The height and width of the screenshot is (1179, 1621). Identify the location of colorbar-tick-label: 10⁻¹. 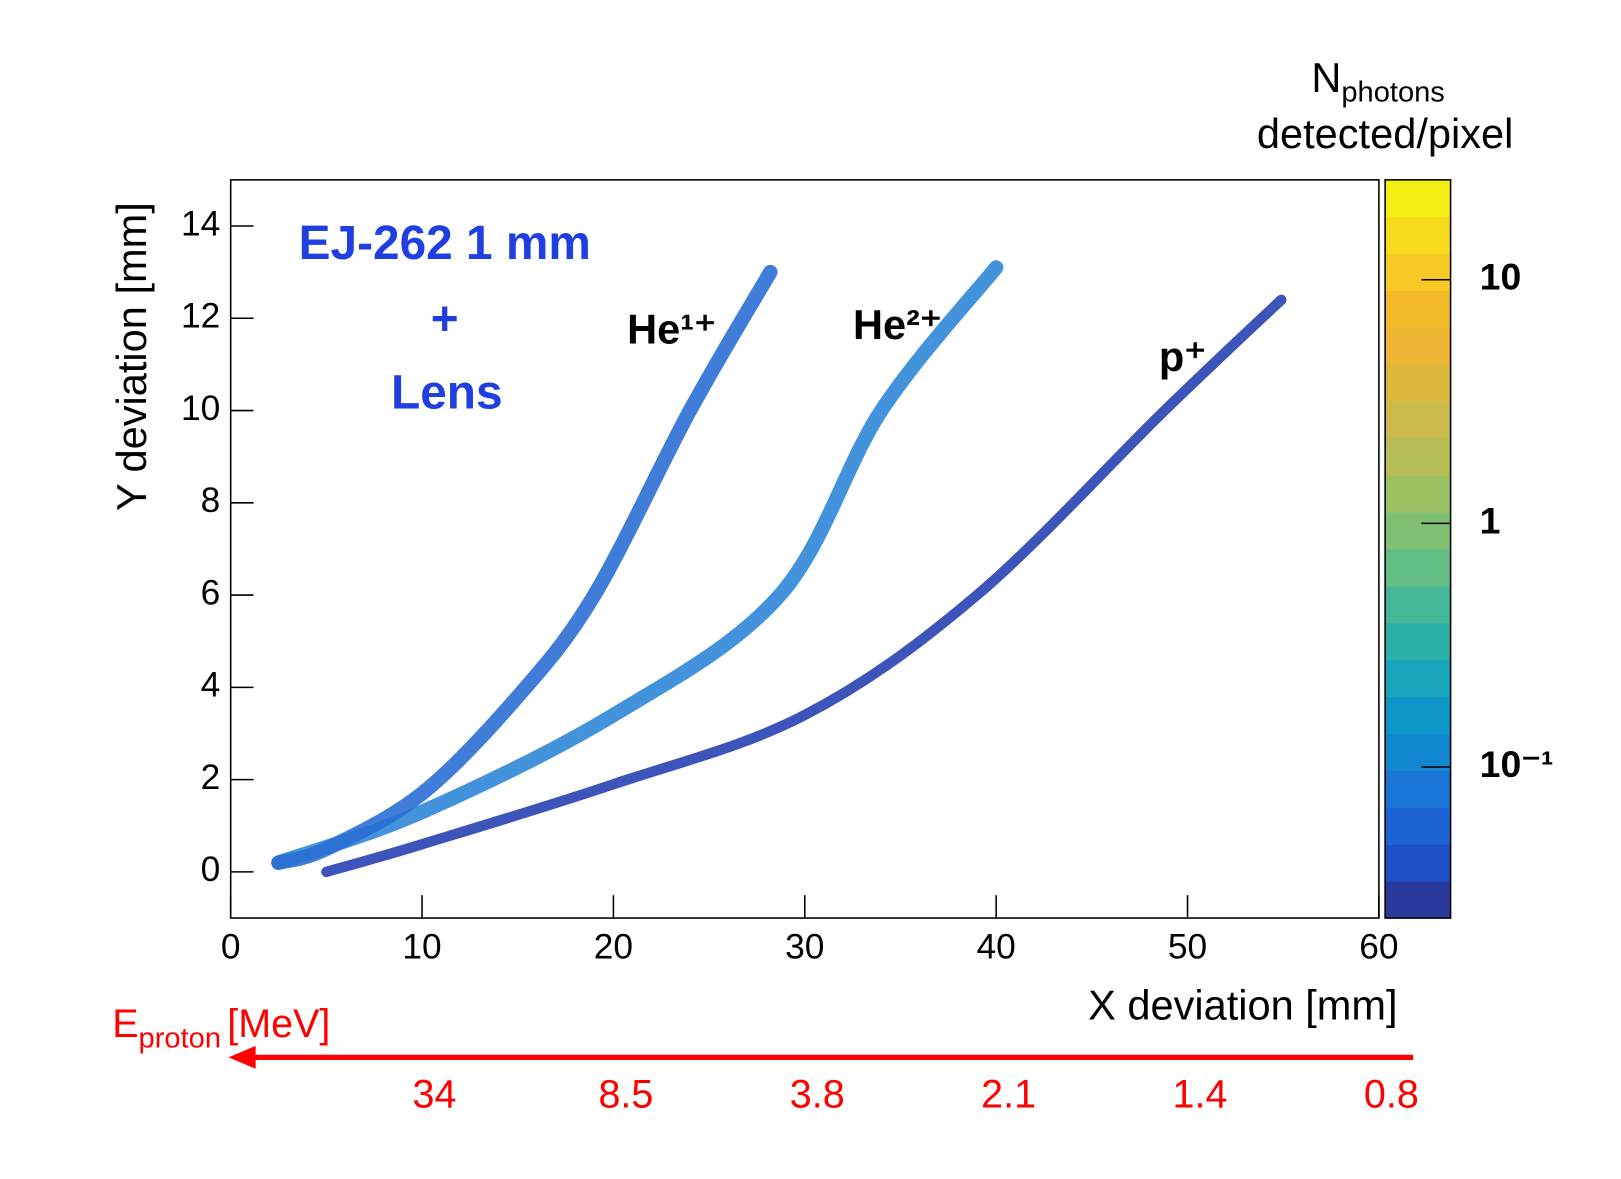
(1517, 764).